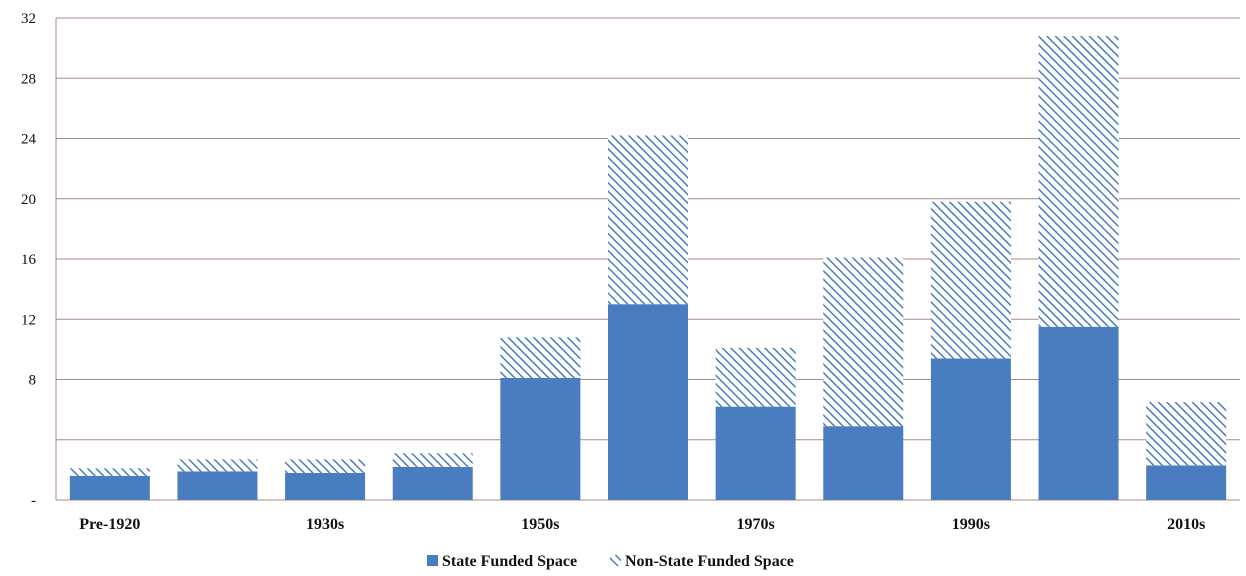  I want to click on legend-swatch-non-state, so click(615, 560).